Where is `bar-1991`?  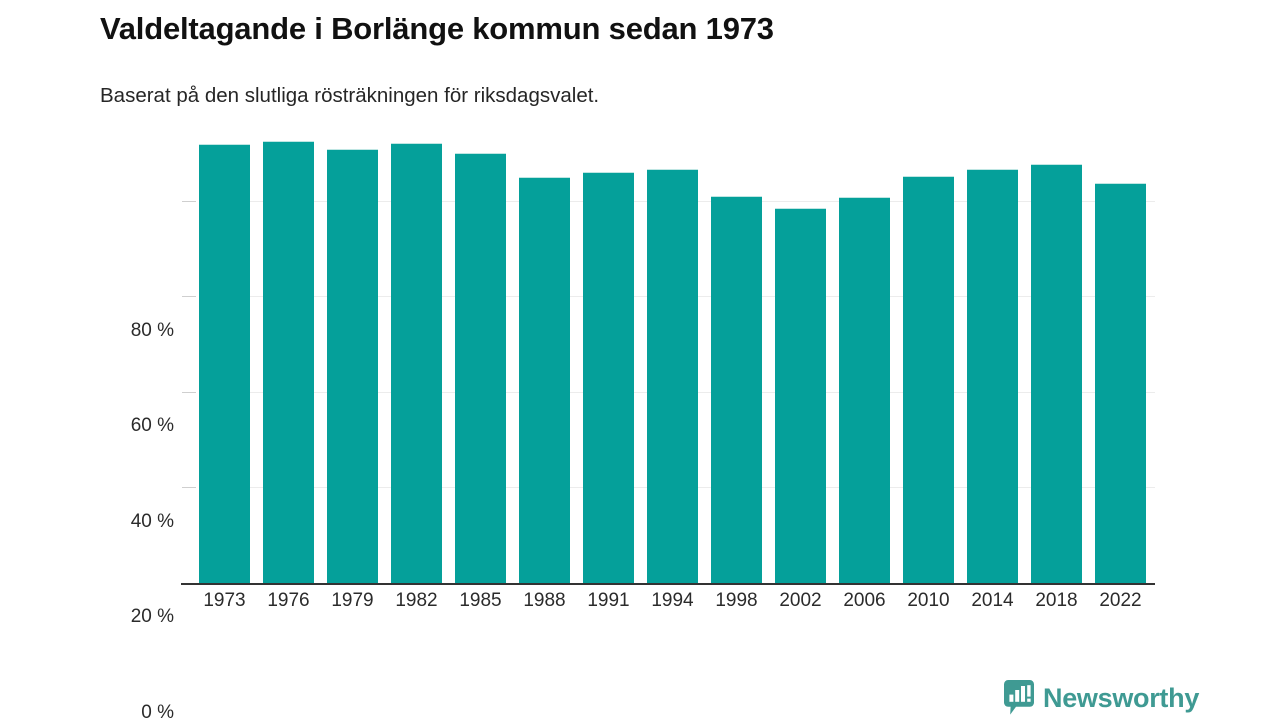
bar-1991 is located at coordinates (608, 377).